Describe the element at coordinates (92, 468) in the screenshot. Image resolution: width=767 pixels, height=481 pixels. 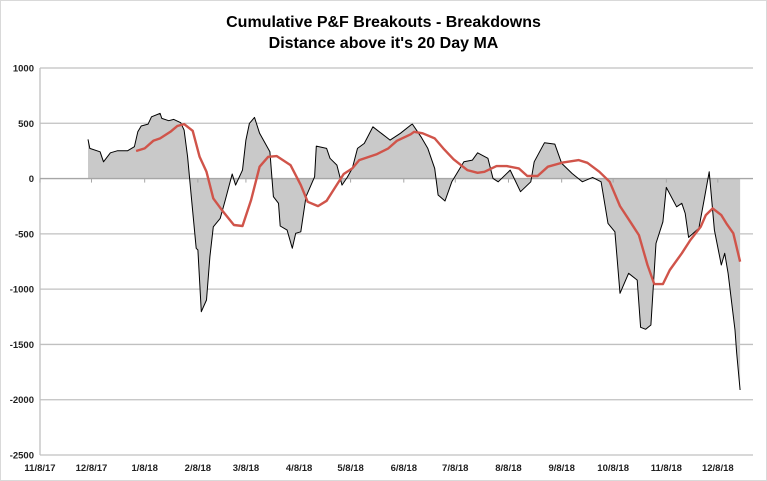
I see `x-tick-label: 12/8/17` at that location.